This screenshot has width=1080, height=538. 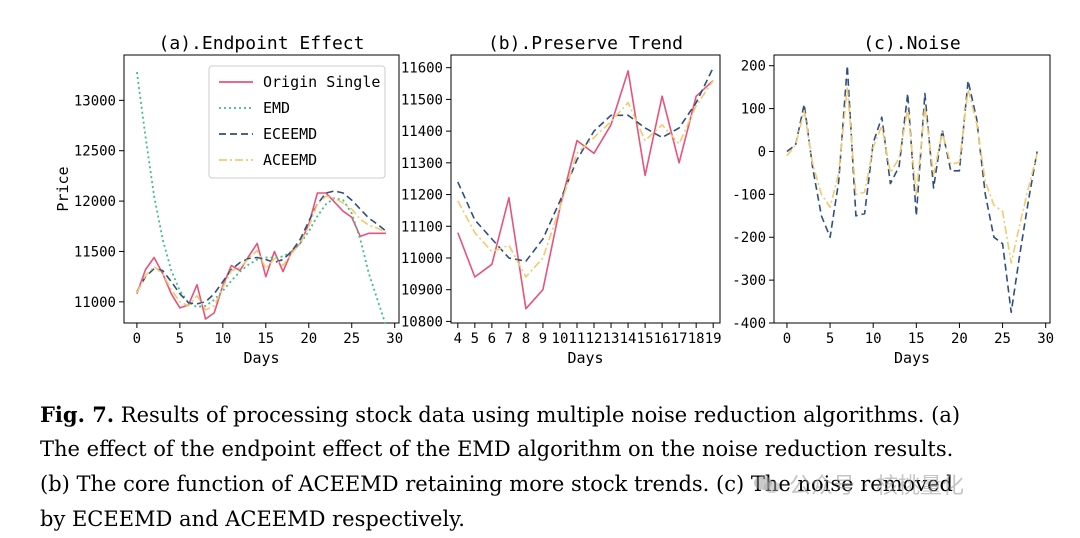 I want to click on caption-line-4: by ECEEMD and ACEEMD respectively., so click(x=252, y=519).